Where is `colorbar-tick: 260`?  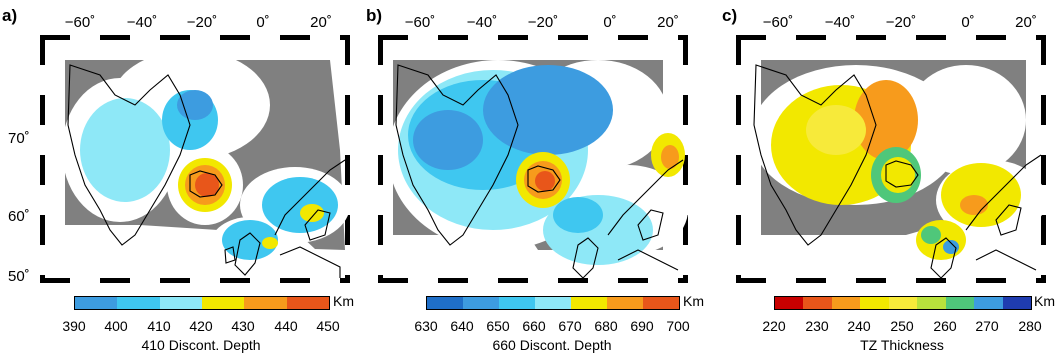
colorbar-tick: 260 is located at coordinates (945, 326).